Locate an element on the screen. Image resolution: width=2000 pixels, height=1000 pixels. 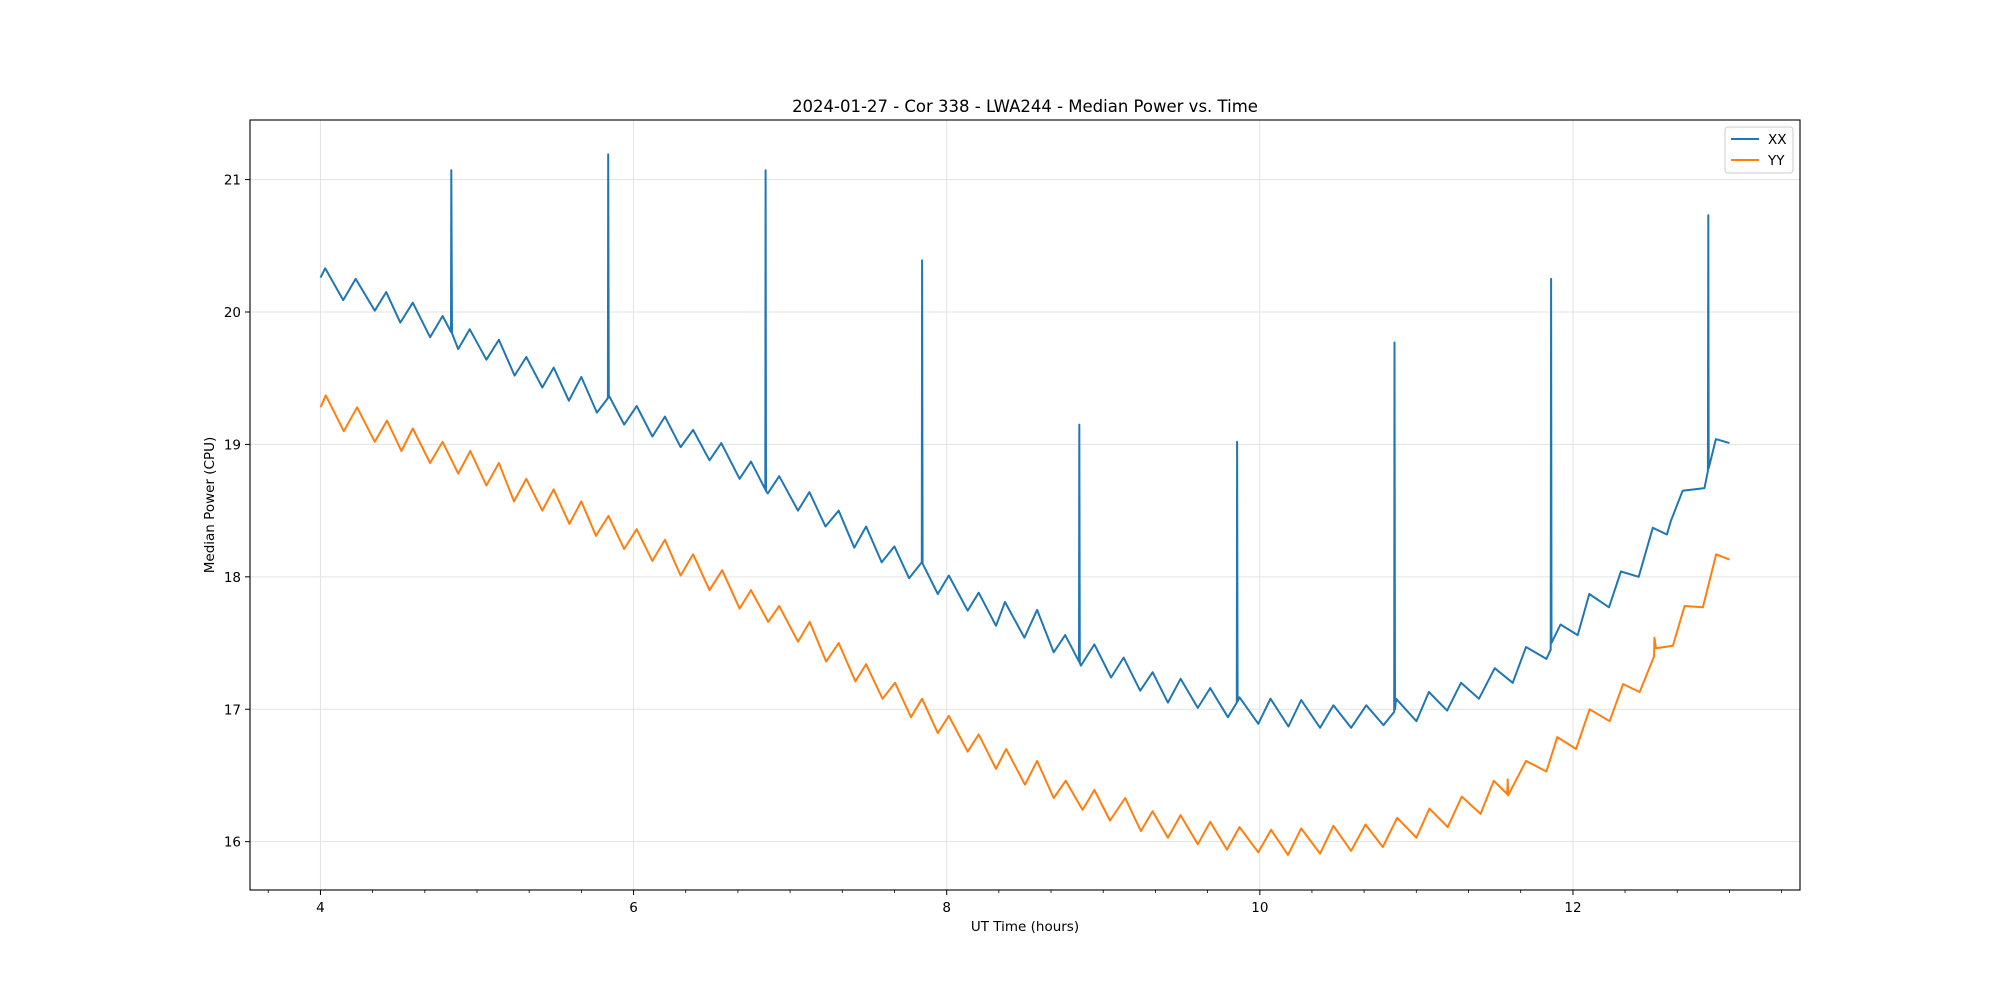
x-axis-label: UT Time (hours) is located at coordinates (1025, 927).